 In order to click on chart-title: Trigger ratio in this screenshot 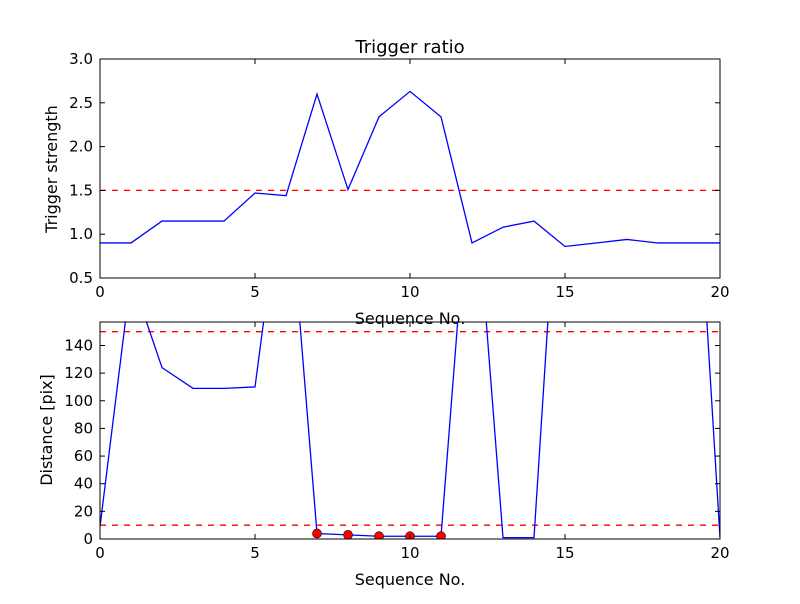, I will do `click(409, 47)`.